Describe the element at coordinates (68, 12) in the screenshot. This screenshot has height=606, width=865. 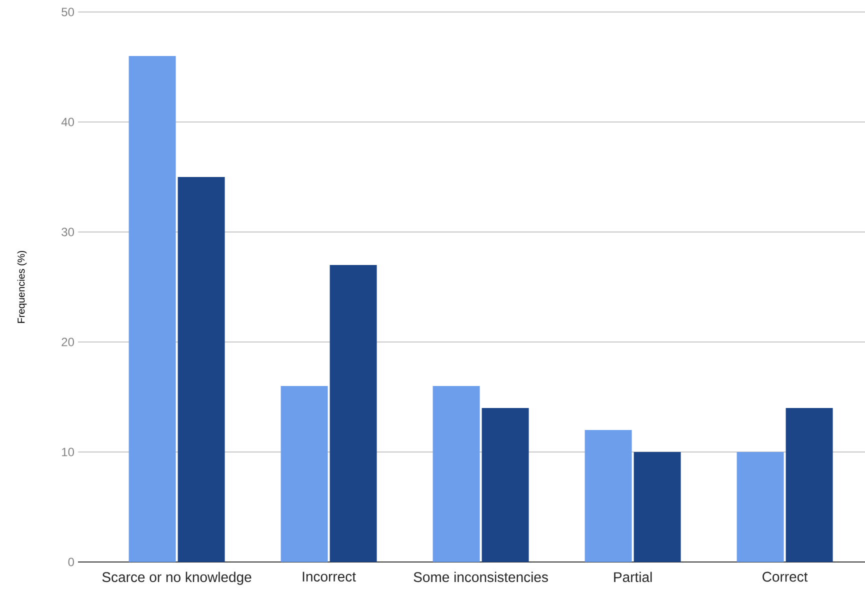
I see `y-tick-label: 50` at that location.